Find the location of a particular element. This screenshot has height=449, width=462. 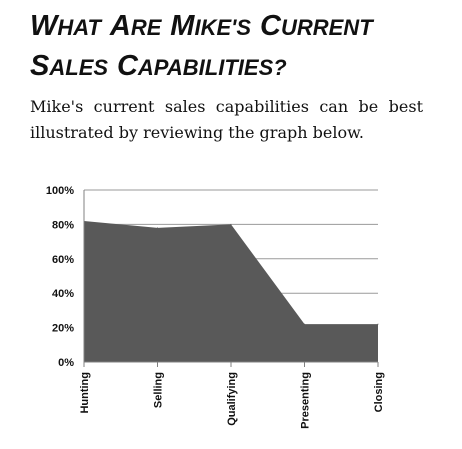

x-category-label: Closing is located at coordinates (379, 392).